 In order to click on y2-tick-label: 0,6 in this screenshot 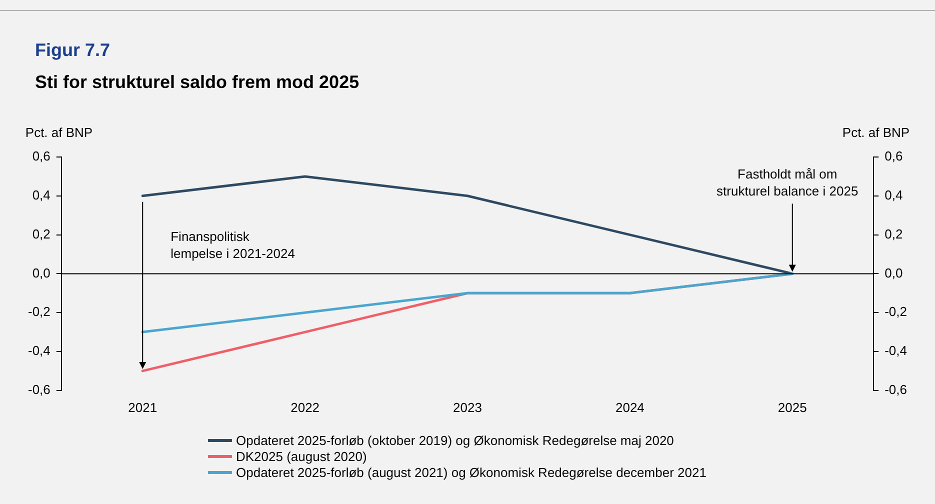, I will do `click(893, 156)`.